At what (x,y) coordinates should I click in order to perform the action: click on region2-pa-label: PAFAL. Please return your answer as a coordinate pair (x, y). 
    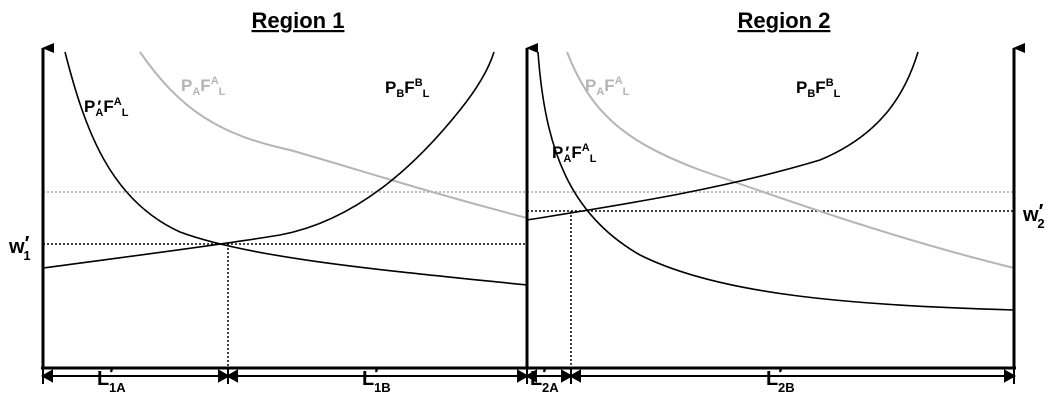
    Looking at the image, I should click on (607, 86).